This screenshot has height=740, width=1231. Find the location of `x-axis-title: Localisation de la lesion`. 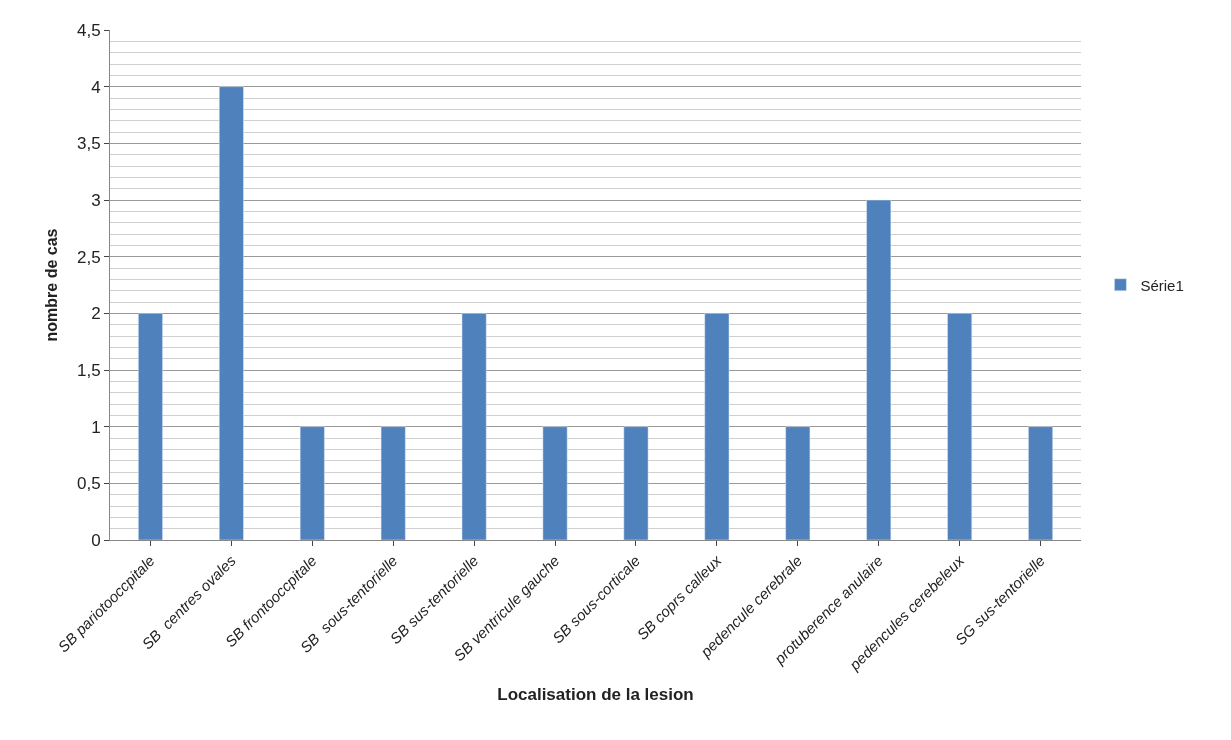

x-axis-title: Localisation de la lesion is located at coordinates (595, 695).